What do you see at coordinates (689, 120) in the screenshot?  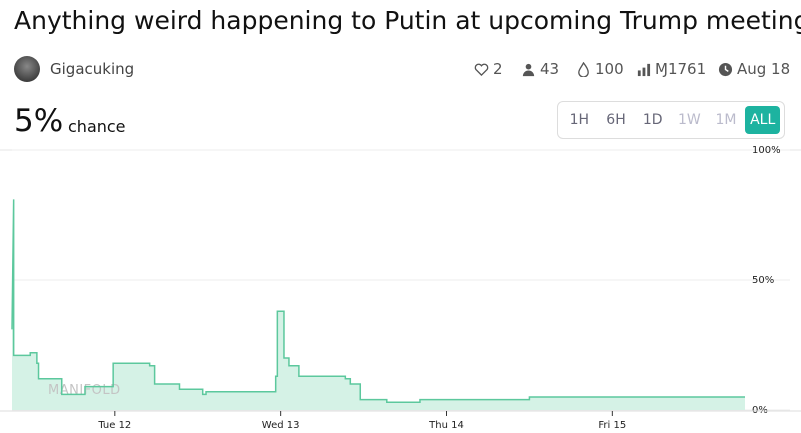 I see `time-button: 1W` at bounding box center [689, 120].